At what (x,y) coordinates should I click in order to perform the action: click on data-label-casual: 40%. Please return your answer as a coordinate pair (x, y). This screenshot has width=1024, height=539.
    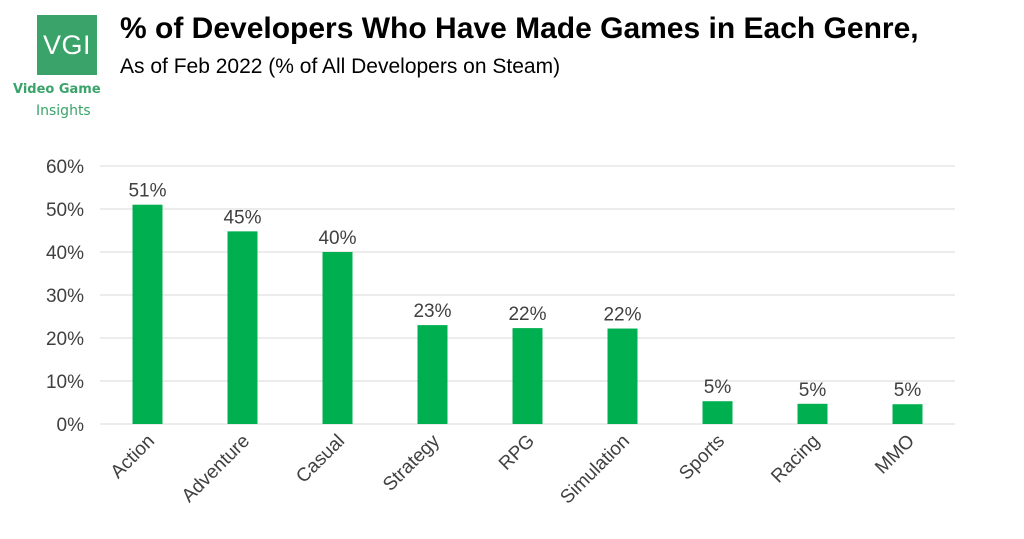
    Looking at the image, I should click on (337, 238).